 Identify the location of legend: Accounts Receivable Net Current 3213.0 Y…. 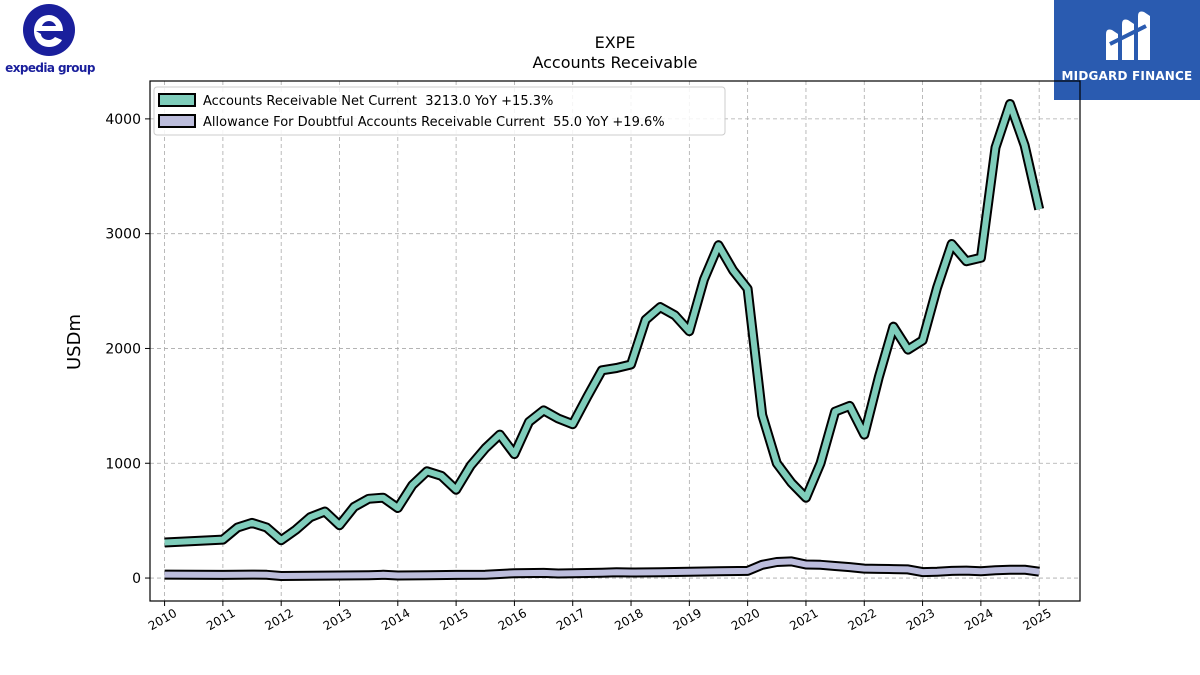
(439, 111).